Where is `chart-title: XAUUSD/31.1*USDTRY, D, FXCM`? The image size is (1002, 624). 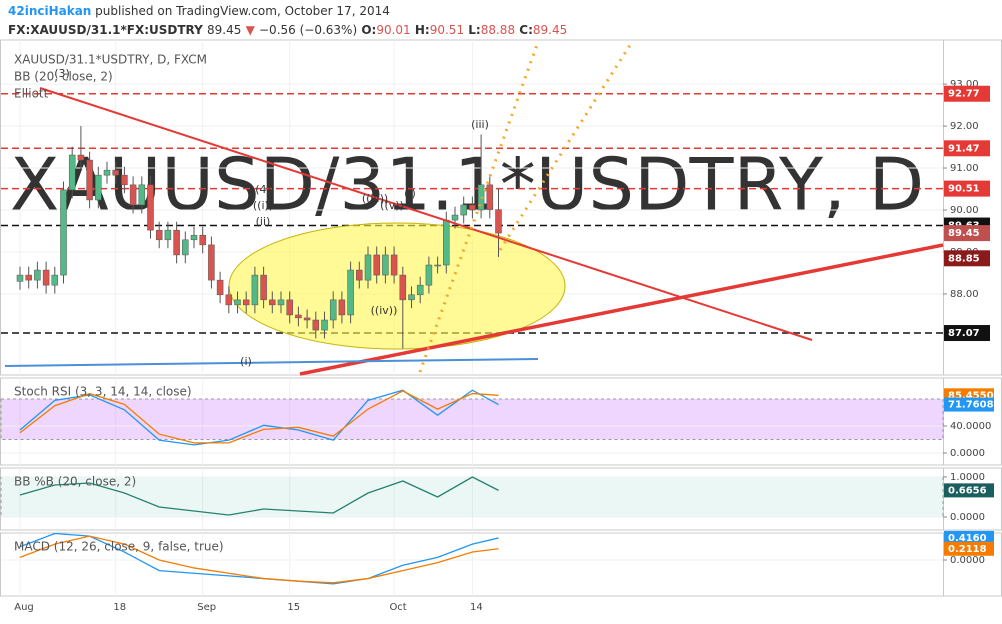 chart-title: XAUUSD/31.1*USDTRY, D, FXCM is located at coordinates (110, 60).